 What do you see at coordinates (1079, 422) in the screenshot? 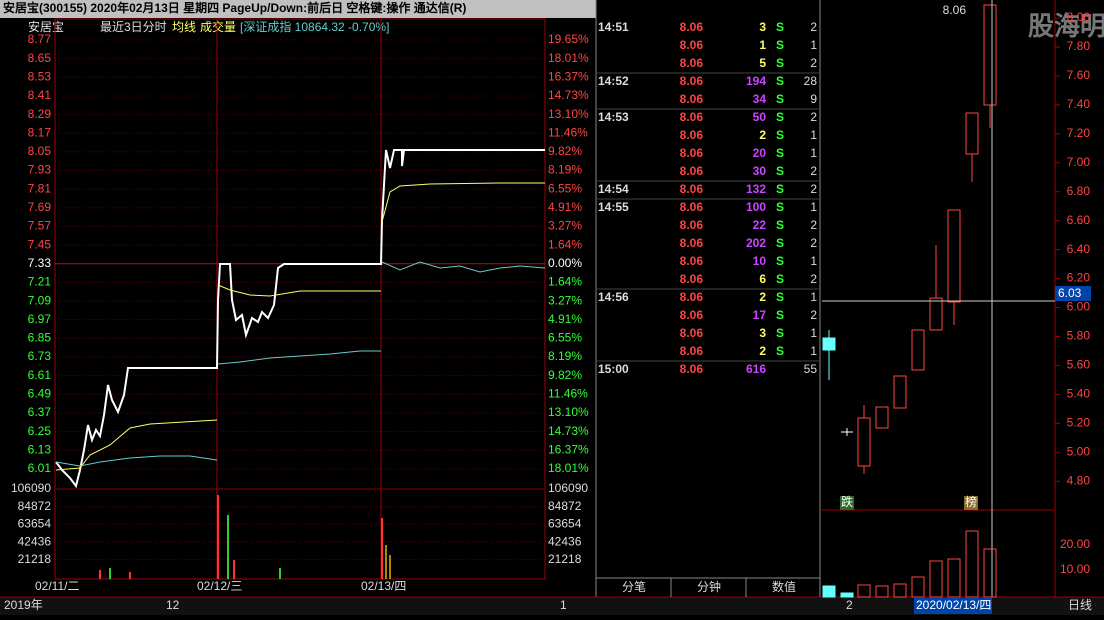
I see `kline-price-label: 5.20` at bounding box center [1079, 422].